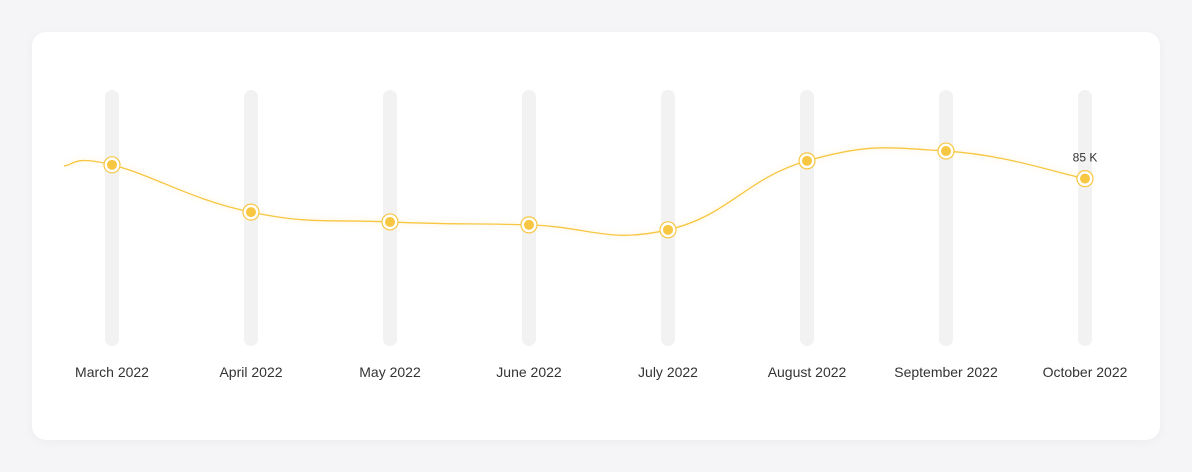  Describe the element at coordinates (529, 372) in the screenshot. I see `x-tick-label: June 2022` at that location.